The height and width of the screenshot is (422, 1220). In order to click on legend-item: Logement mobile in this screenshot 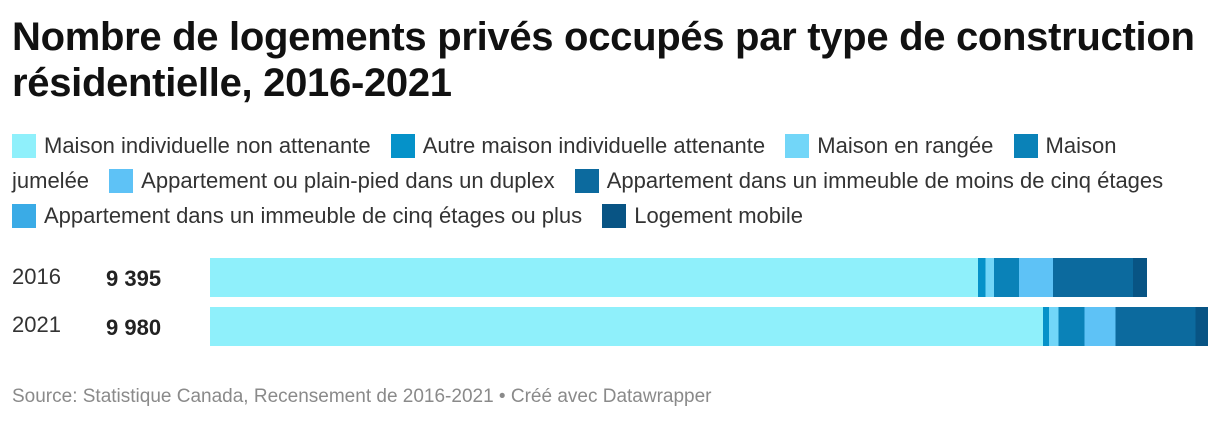, I will do `click(702, 215)`.